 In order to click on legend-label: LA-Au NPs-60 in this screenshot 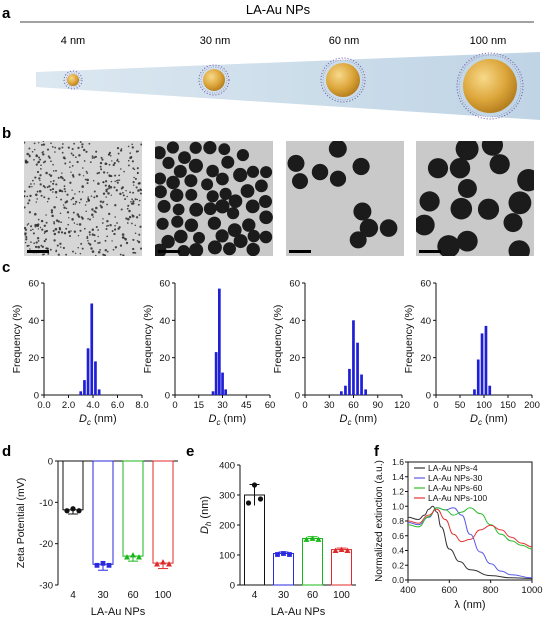, I will do `click(455, 488)`.